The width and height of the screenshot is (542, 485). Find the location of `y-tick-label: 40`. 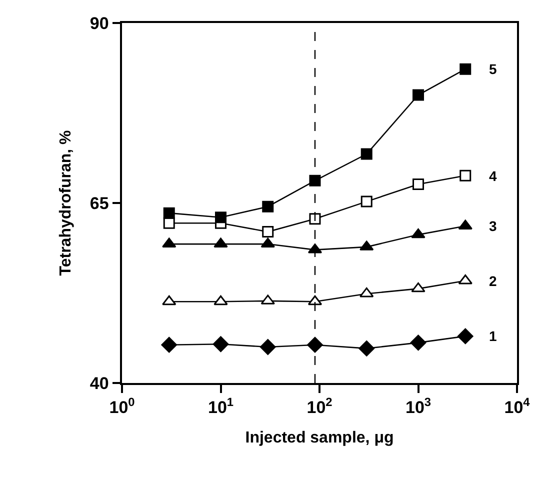

y-tick-label: 40 is located at coordinates (99, 383).